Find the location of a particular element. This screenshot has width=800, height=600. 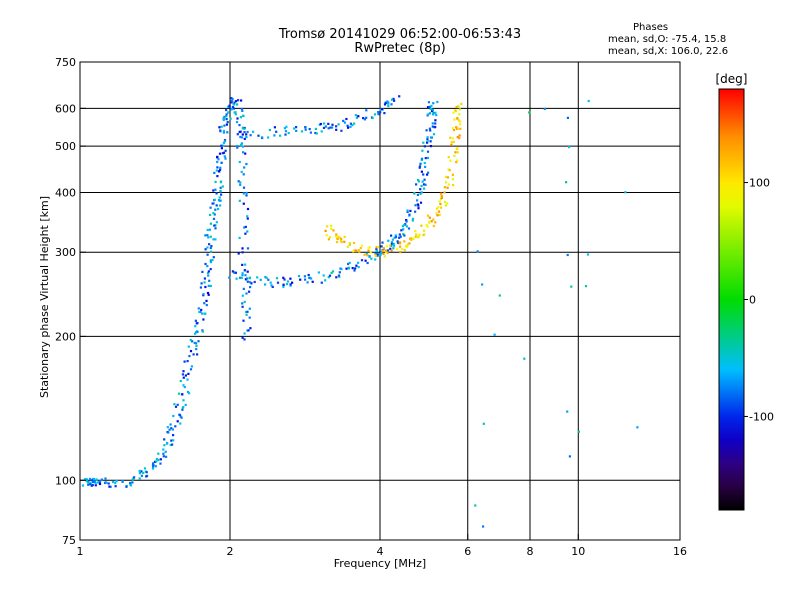

y-tick-label: 500 is located at coordinates (65, 146).